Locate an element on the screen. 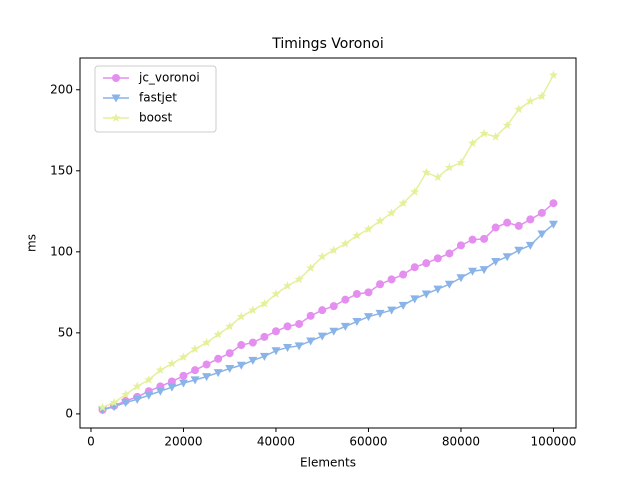 This screenshot has height=480, width=640. y-tick-label: 100 is located at coordinates (61, 251).